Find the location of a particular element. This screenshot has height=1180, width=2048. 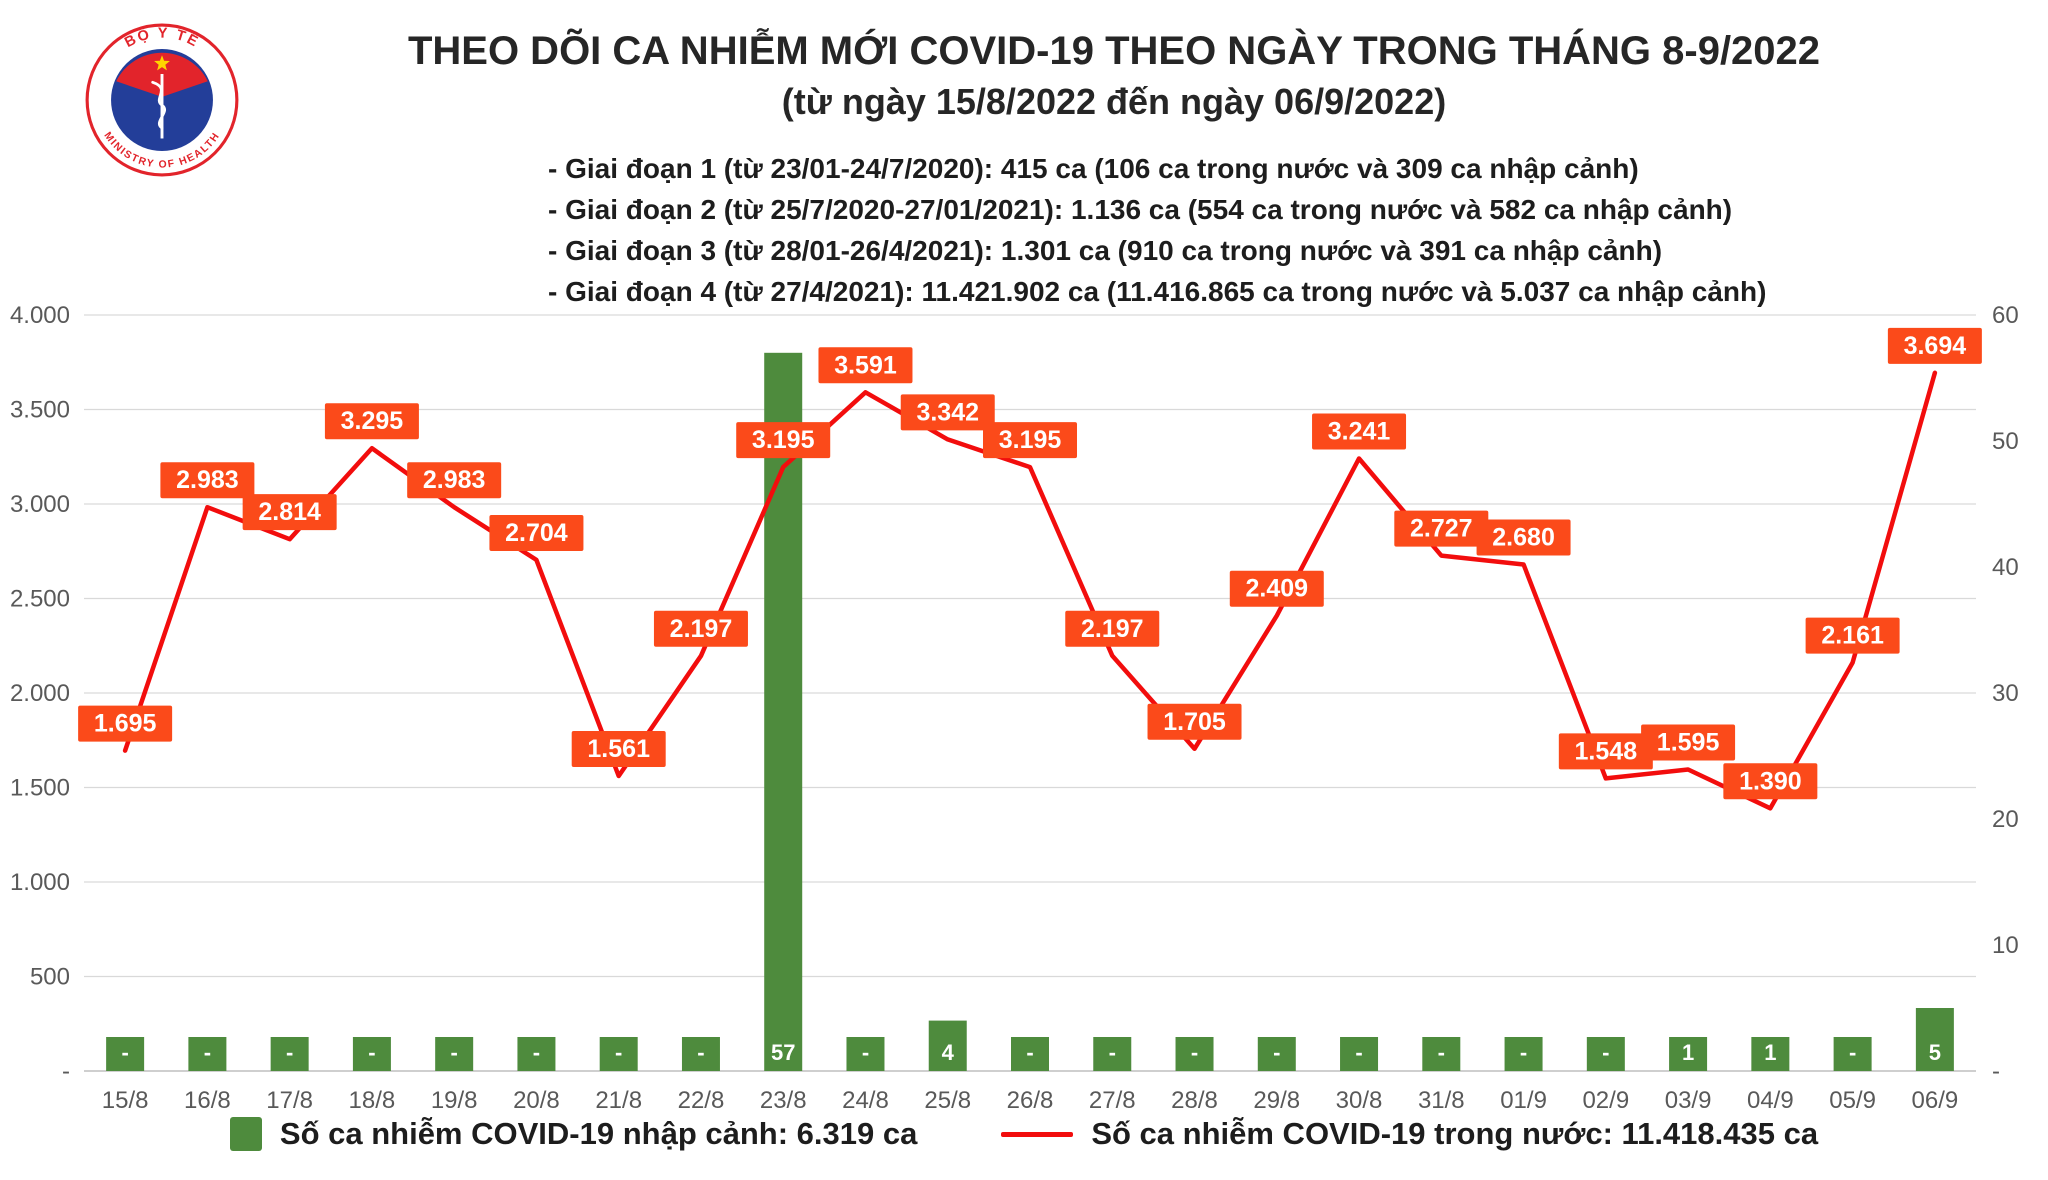

x-axis-tick: 29/8 is located at coordinates (1276, 1100).